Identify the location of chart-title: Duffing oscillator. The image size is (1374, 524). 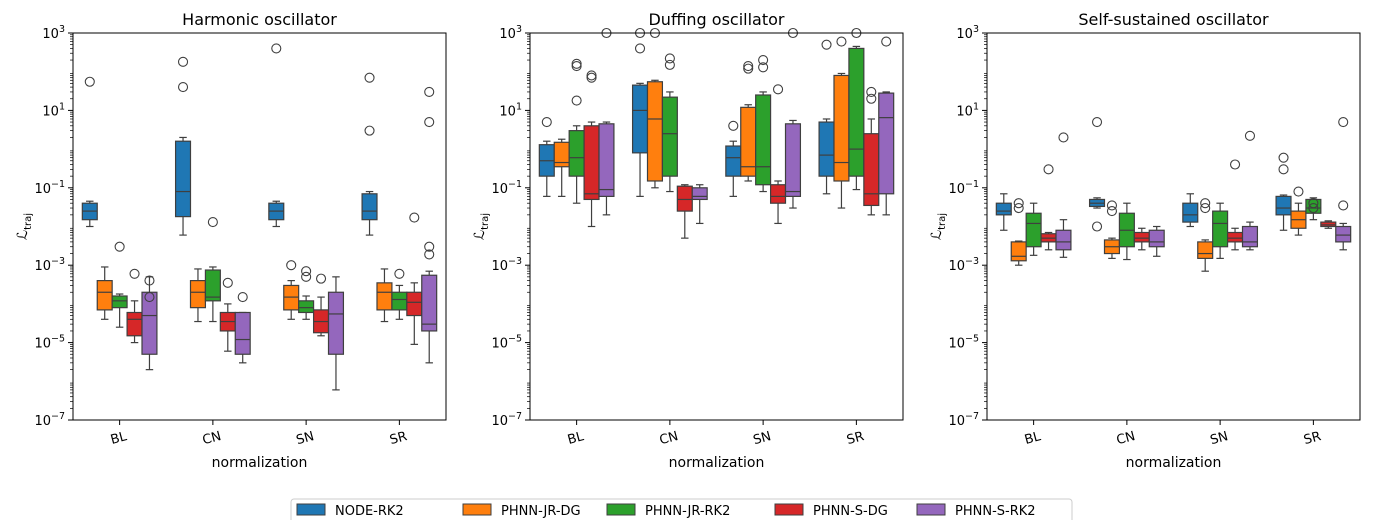
(716, 19).